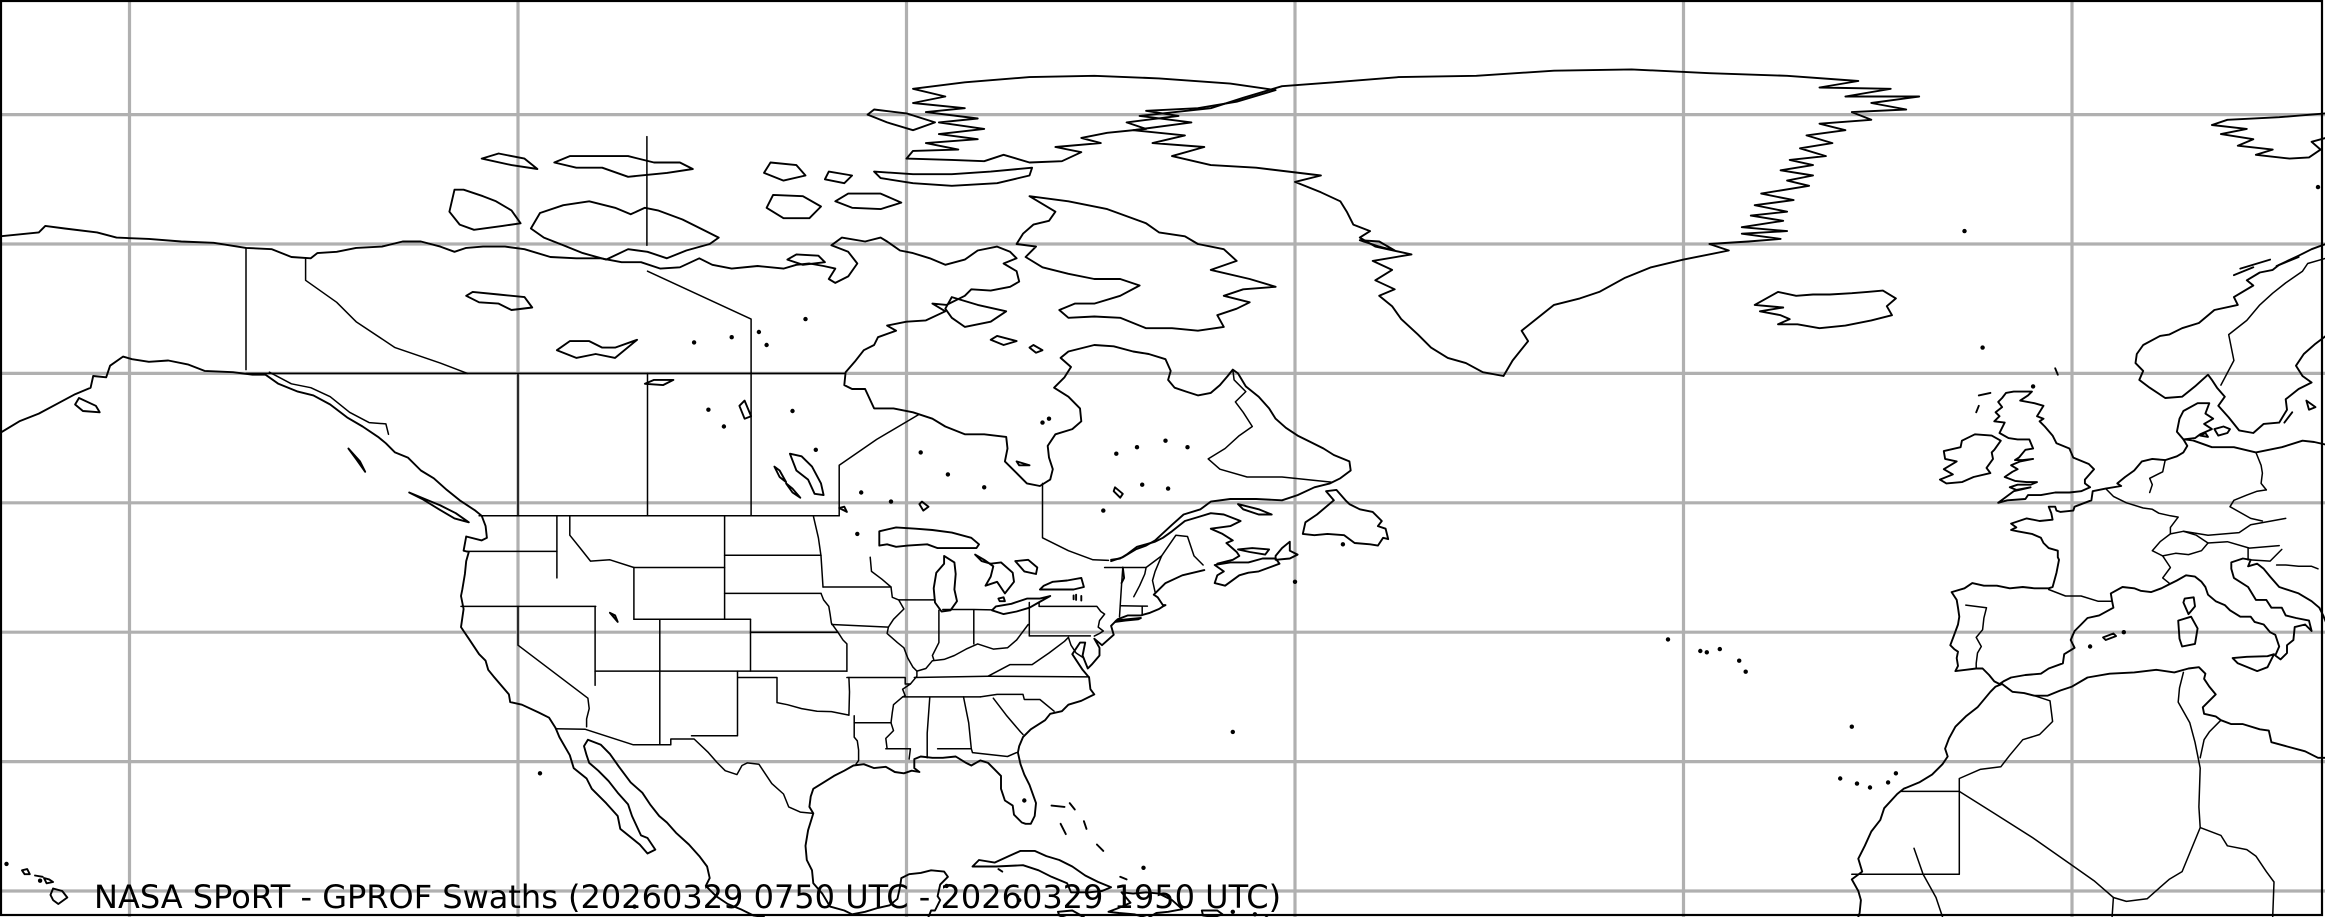 The image size is (2325, 917). I want to click on azores-6-dot, so click(1745, 671).